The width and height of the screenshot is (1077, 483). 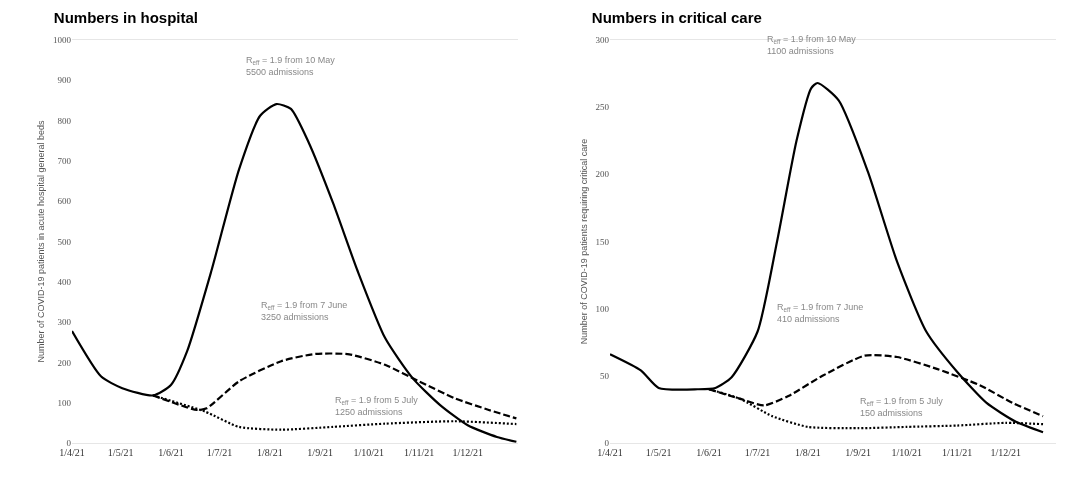 What do you see at coordinates (820, 313) in the screenshot?
I see `annotation: R$_{eff}$ = 1.9 from 7 June 410 admissions` at bounding box center [820, 313].